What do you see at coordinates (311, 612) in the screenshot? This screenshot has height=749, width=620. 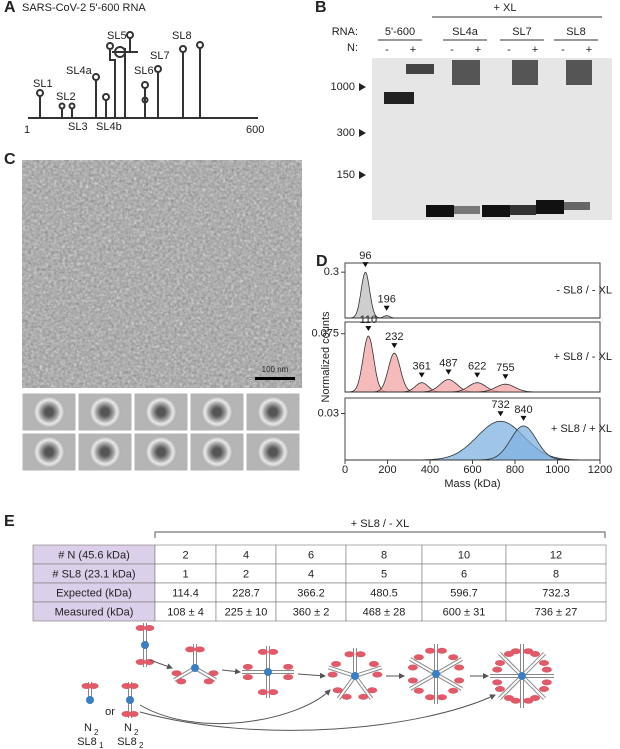 I see `table-value: 360 ± 2` at bounding box center [311, 612].